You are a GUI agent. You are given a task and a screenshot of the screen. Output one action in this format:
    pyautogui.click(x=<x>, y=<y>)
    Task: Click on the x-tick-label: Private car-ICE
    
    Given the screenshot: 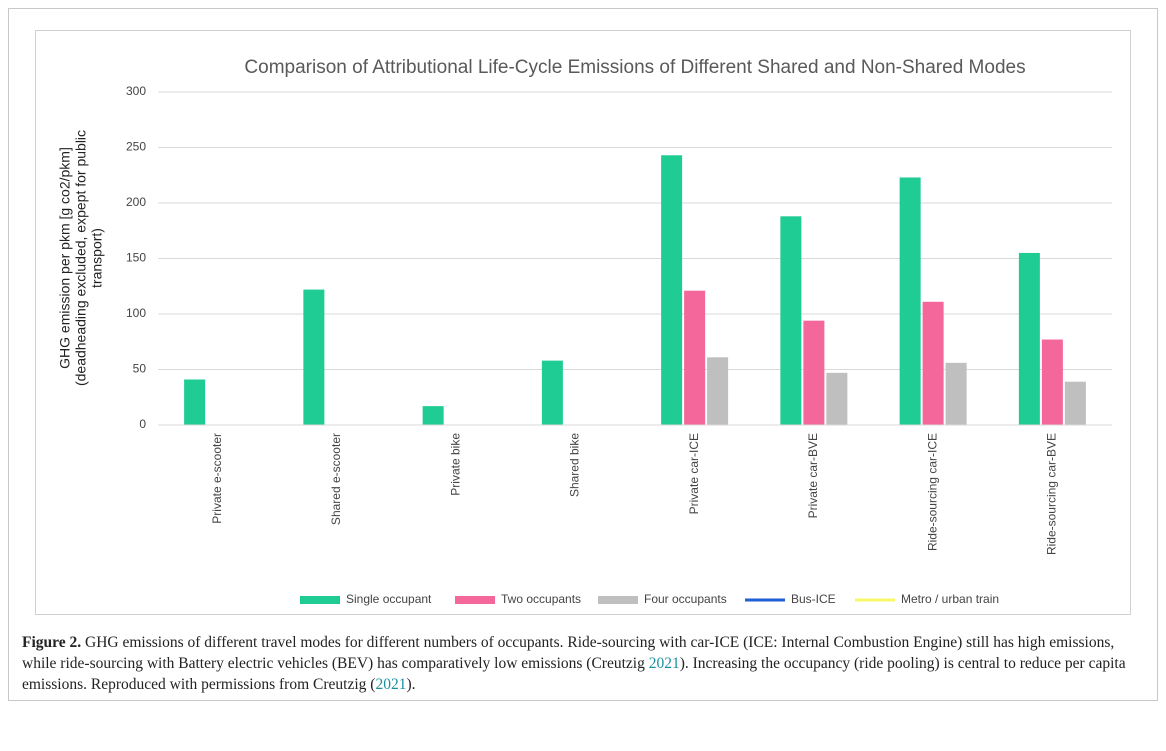 What is the action you would take?
    pyautogui.click(x=694, y=473)
    